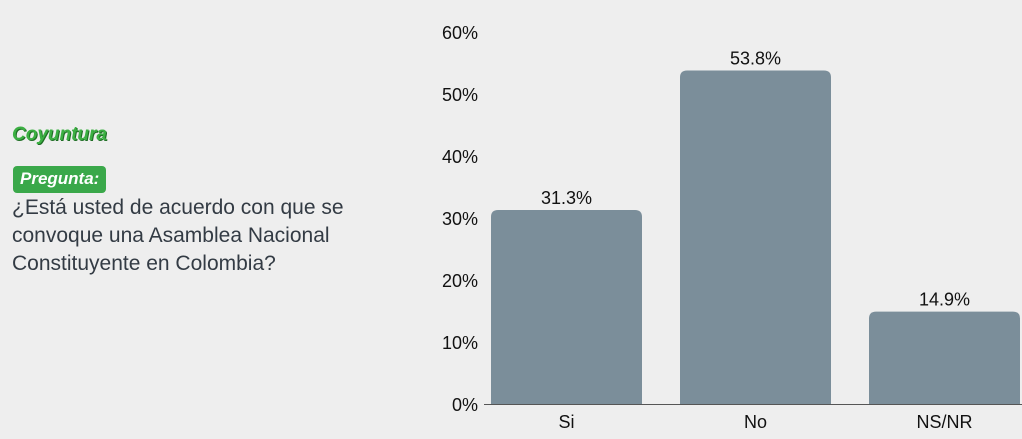 The height and width of the screenshot is (439, 1022). What do you see at coordinates (465, 405) in the screenshot?
I see `y-tick-label: 0%` at bounding box center [465, 405].